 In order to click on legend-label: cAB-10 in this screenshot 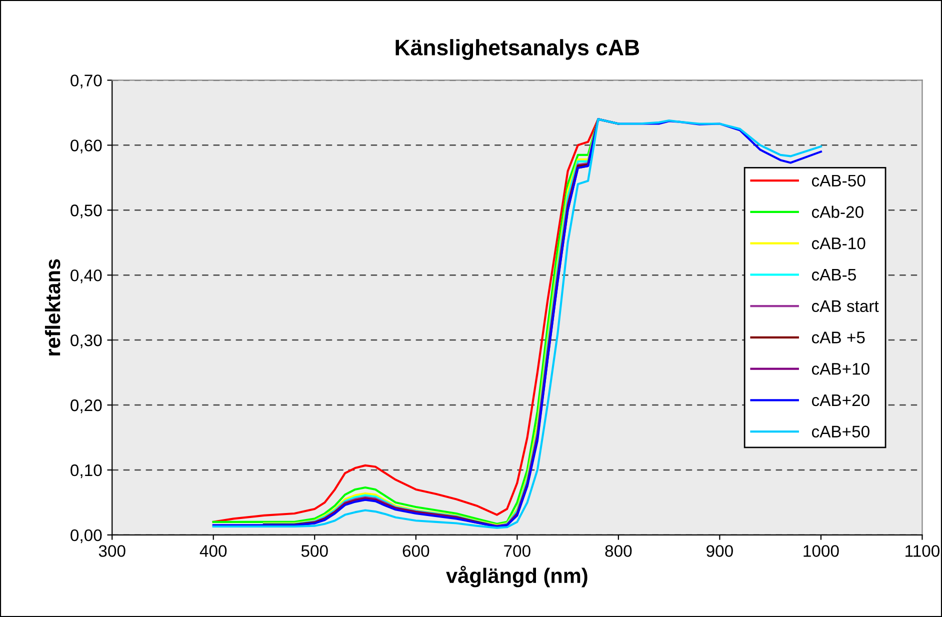, I will do `click(839, 244)`.